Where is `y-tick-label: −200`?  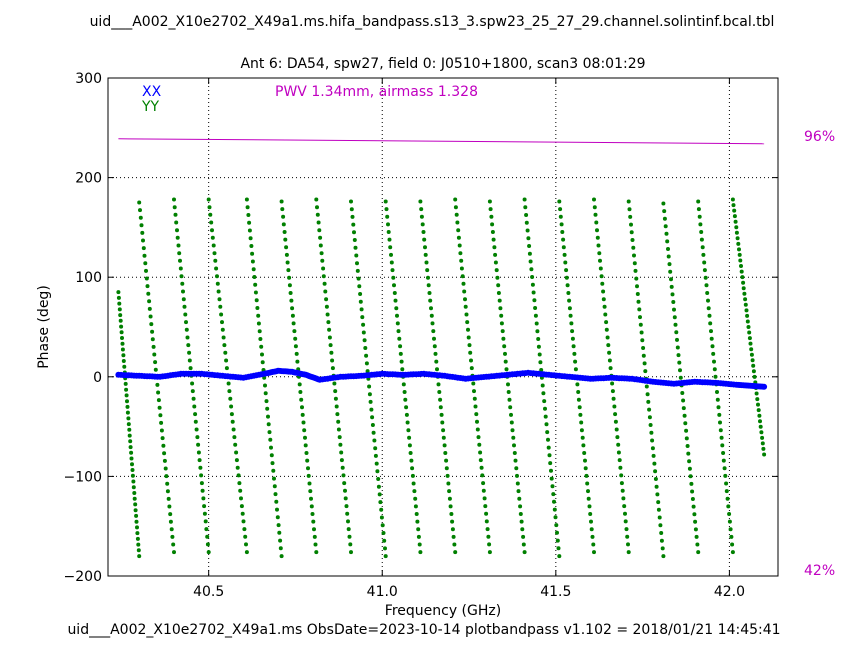 y-tick-label: −200 is located at coordinates (83, 577).